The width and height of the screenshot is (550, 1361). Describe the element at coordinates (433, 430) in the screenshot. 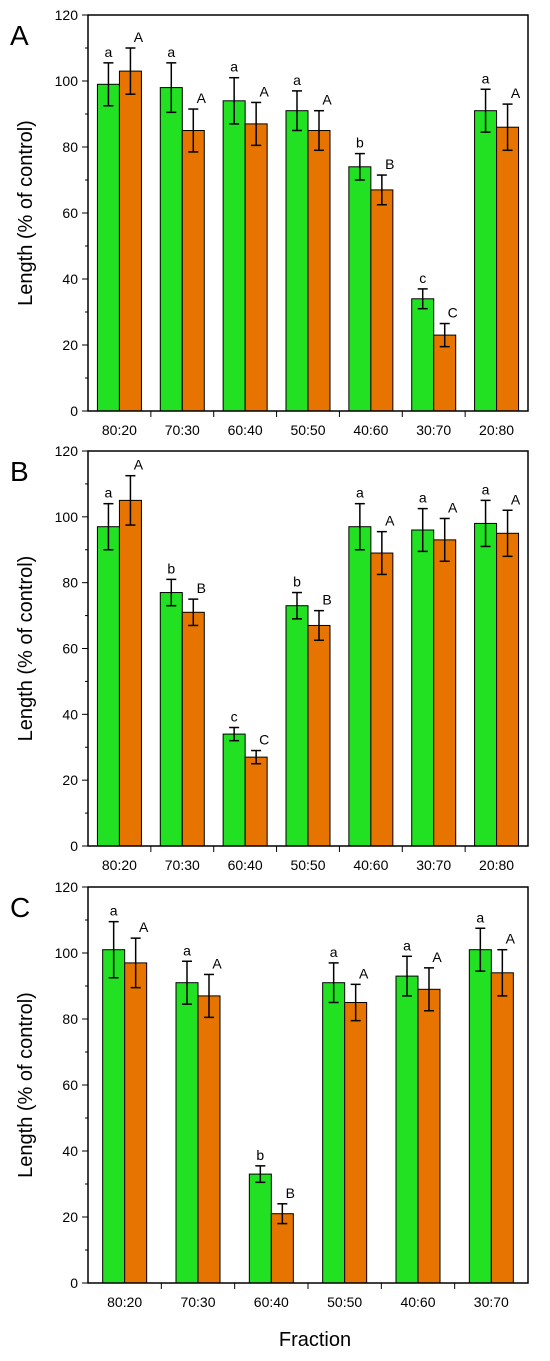

I see `x-tick-label: 30:70` at that location.